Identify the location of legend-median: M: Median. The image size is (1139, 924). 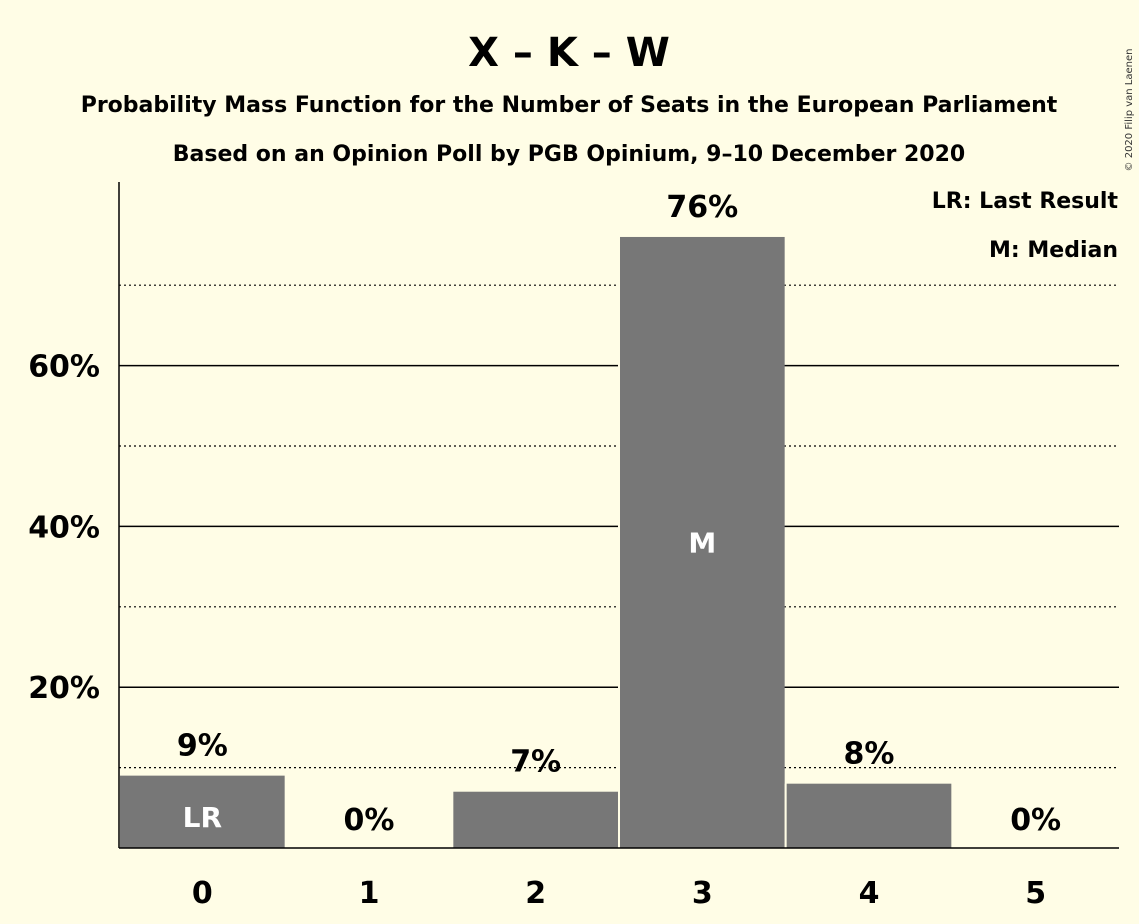
(1053, 250).